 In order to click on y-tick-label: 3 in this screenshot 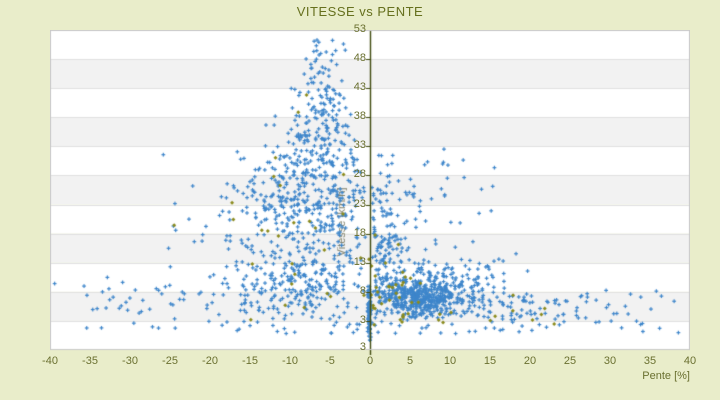, I will do `click(362, 319)`.